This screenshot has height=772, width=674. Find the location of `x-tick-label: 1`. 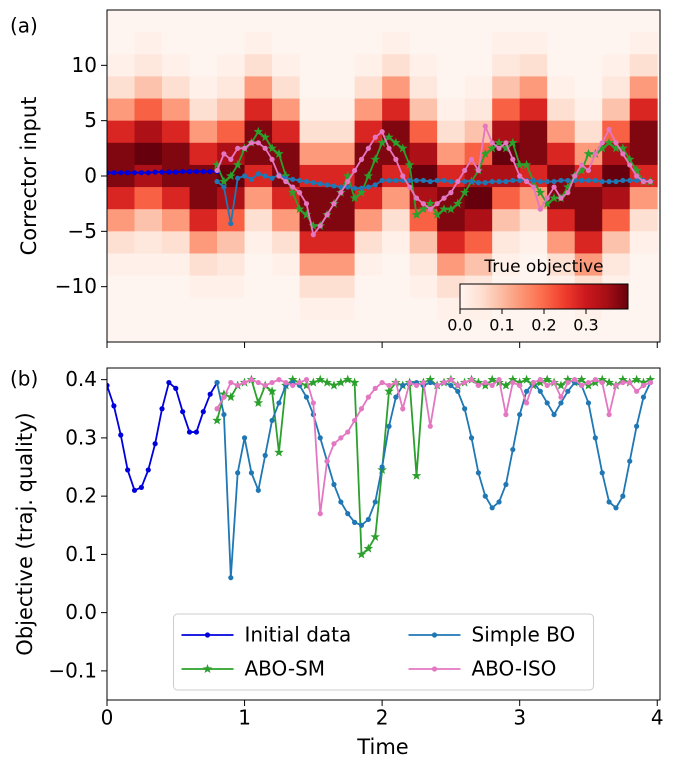

x-tick-label: 1 is located at coordinates (244, 718).